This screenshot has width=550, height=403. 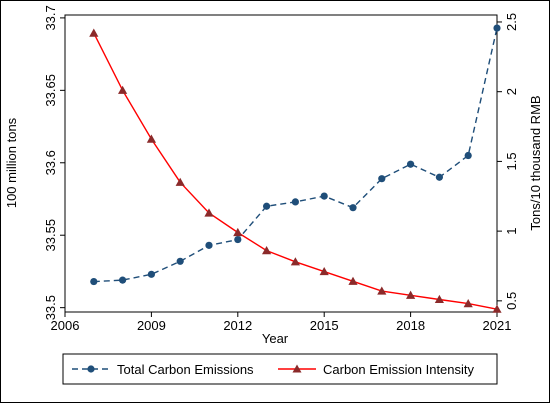 What do you see at coordinates (151, 138) in the screenshot?
I see `data-point-carbon-emission-intensity-2009` at bounding box center [151, 138].